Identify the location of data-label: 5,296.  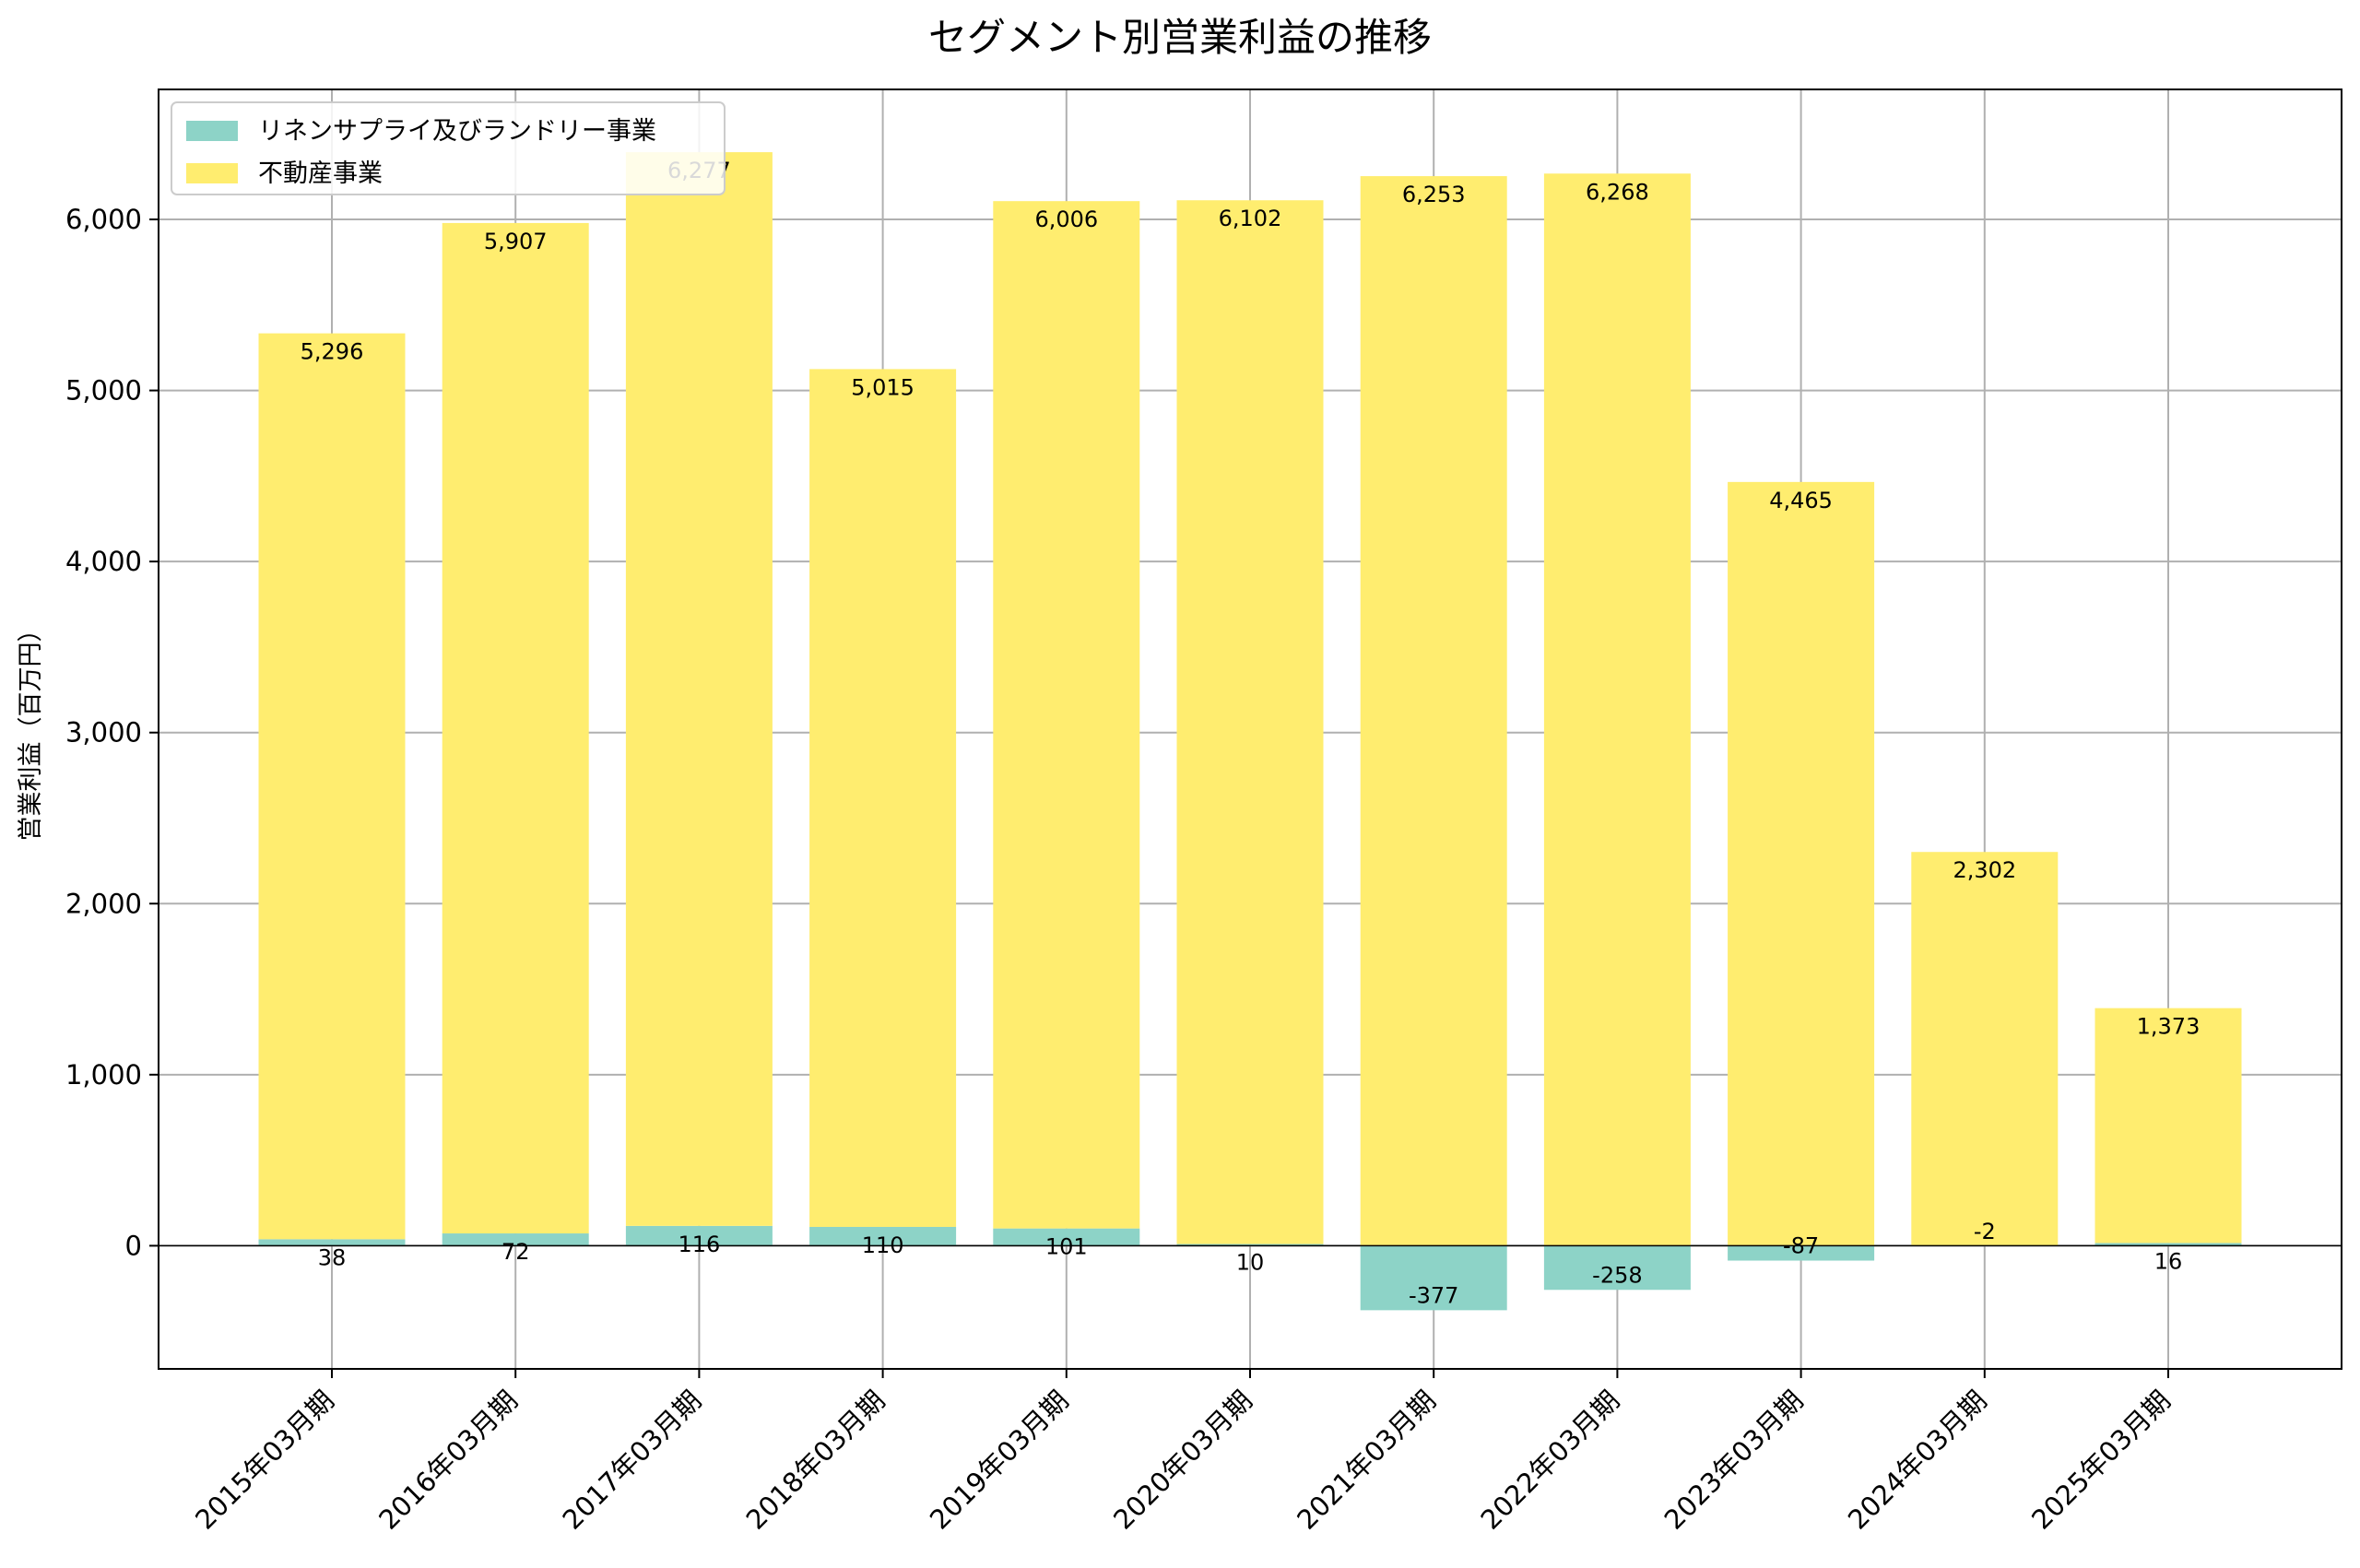
(332, 352).